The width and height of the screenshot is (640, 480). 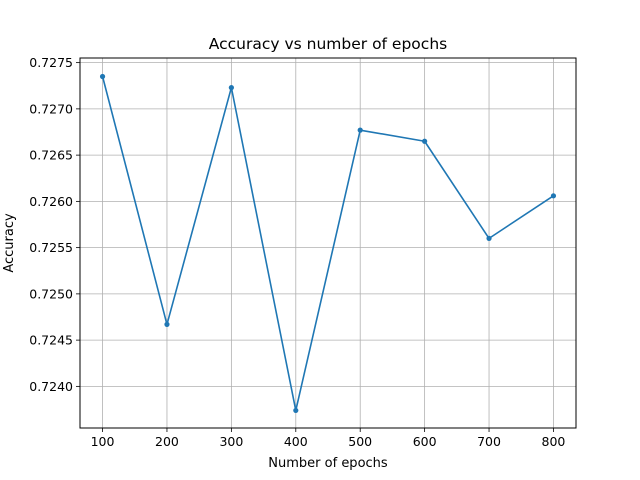 I want to click on x-tick-label: 700, so click(x=489, y=441).